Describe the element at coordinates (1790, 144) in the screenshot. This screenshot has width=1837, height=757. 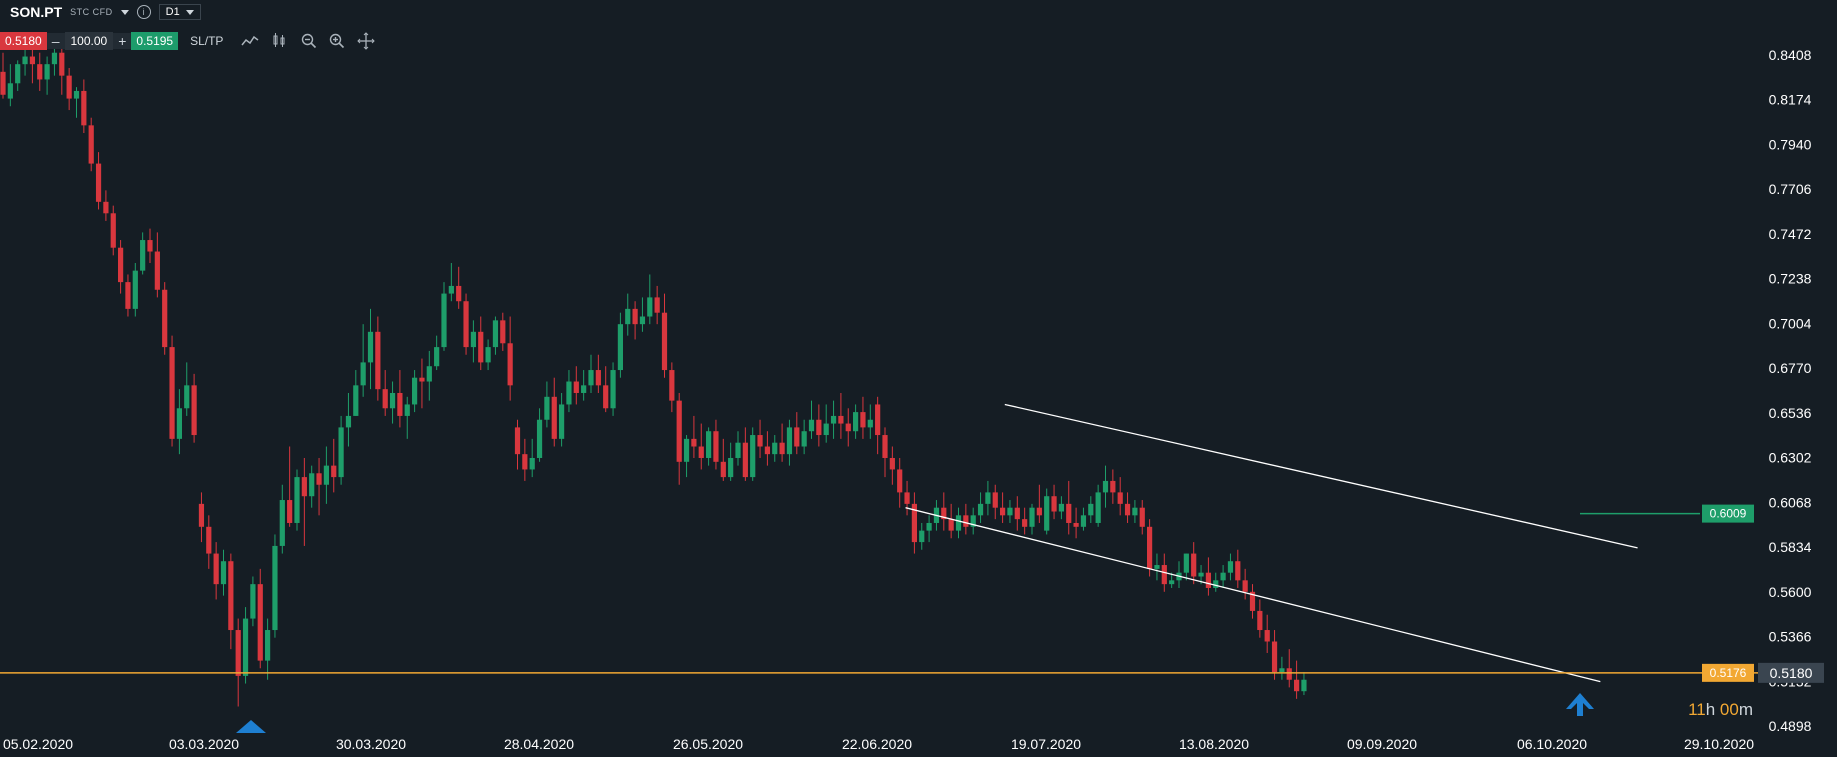
I see `y-tick-label: 0.7940` at that location.